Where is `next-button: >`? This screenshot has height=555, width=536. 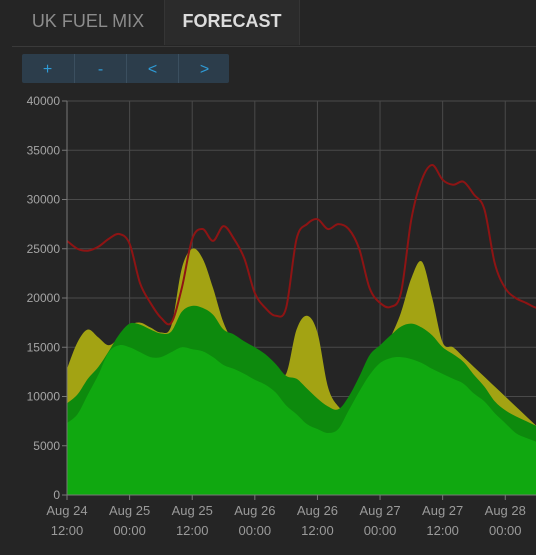 next-button: > is located at coordinates (204, 68).